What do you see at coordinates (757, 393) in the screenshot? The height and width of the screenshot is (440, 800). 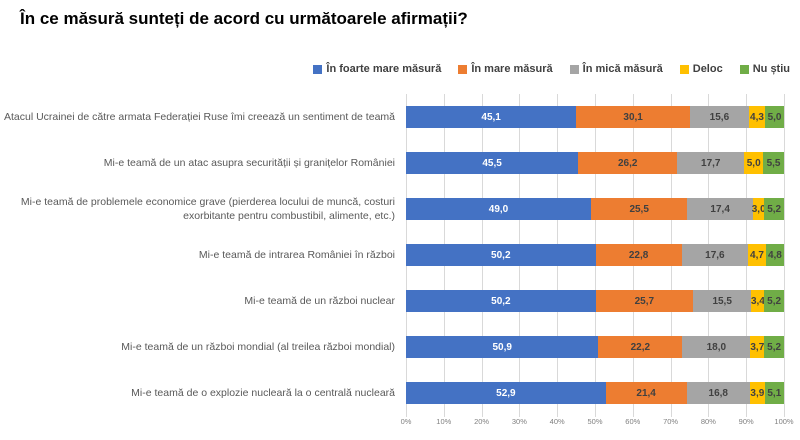 I see `bar-segment: 3,9` at bounding box center [757, 393].